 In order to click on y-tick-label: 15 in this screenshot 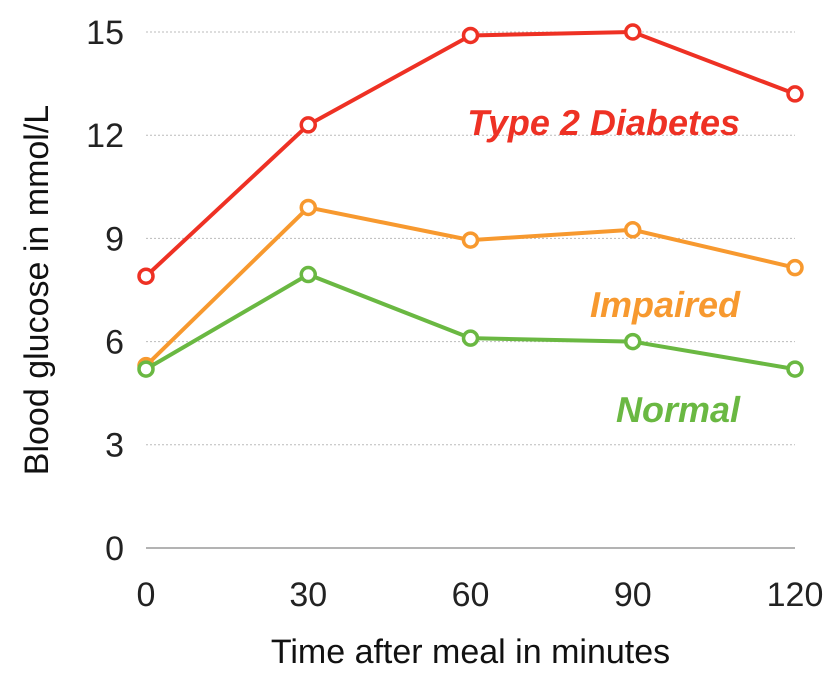, I will do `click(105, 33)`.